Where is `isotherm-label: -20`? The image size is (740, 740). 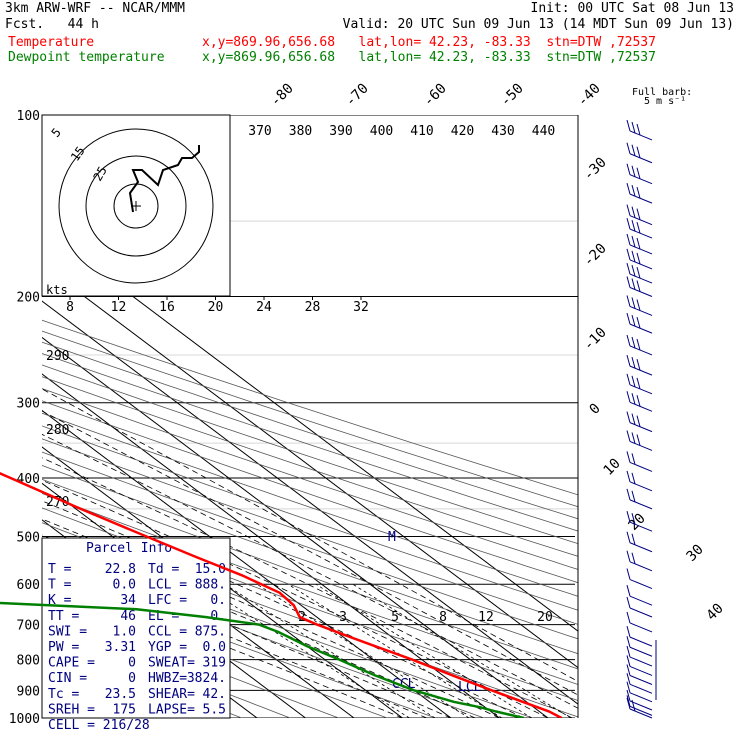
isotherm-label: -20 is located at coordinates (595, 255).